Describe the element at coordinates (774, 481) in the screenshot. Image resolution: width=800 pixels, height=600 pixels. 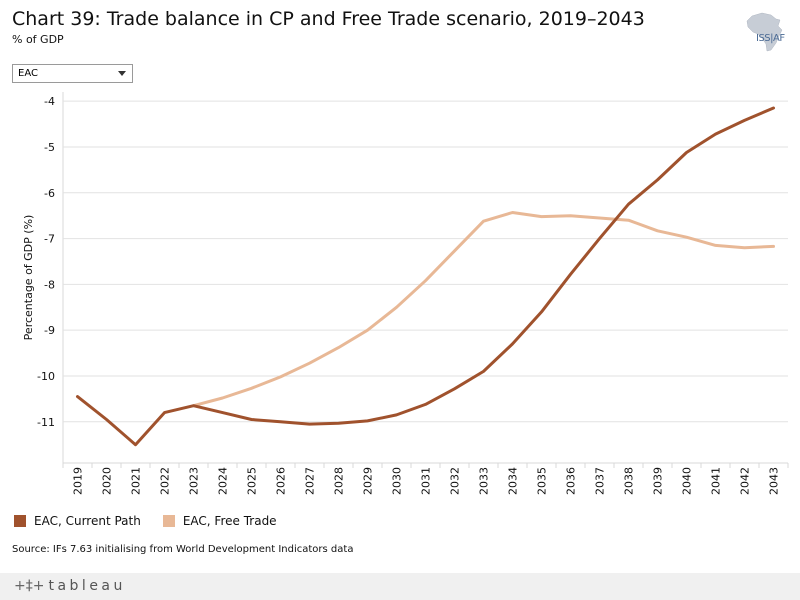
I see `x-tick-label: 2043` at that location.